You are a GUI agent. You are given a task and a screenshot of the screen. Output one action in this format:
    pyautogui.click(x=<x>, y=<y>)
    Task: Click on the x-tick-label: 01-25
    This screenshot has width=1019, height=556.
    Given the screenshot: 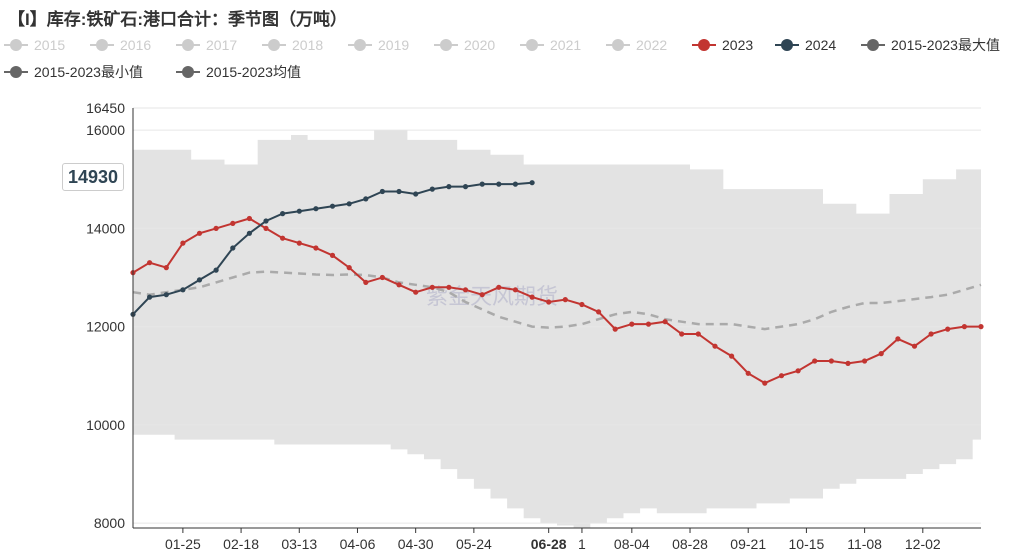 What is the action you would take?
    pyautogui.click(x=183, y=544)
    